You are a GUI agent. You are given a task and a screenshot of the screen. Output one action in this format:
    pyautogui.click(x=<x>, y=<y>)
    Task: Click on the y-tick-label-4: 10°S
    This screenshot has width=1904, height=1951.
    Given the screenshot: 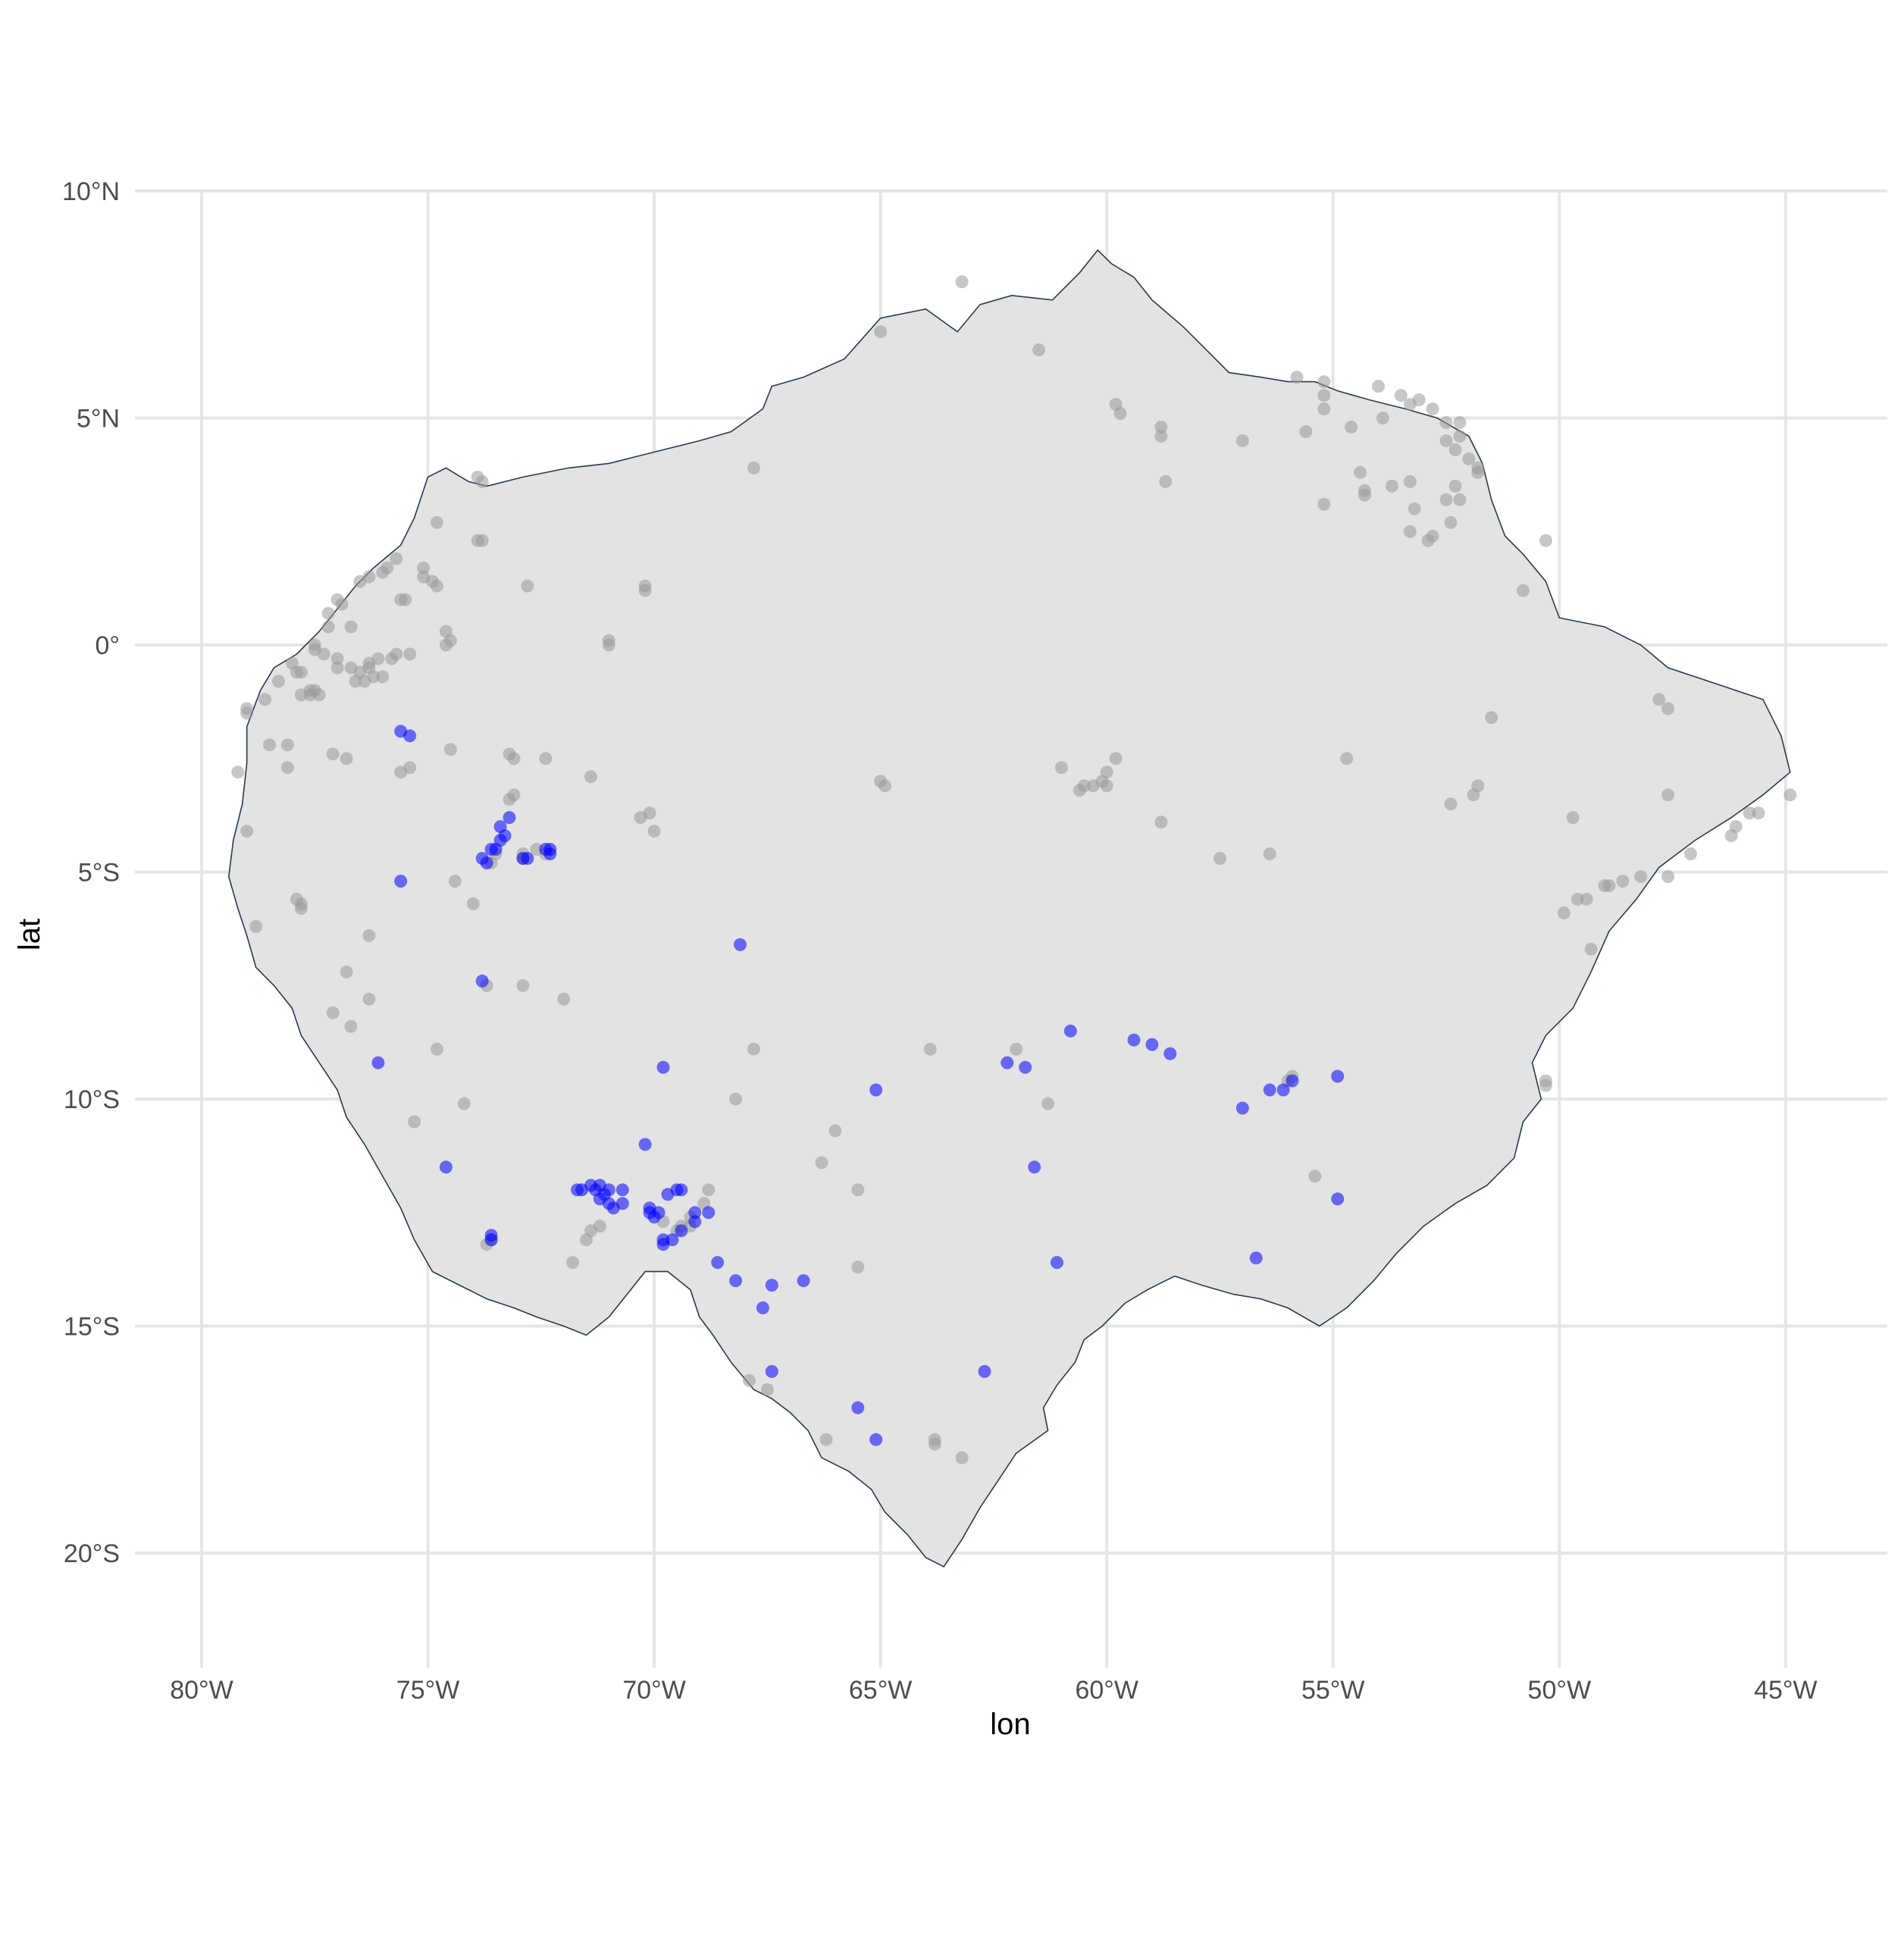 What is the action you would take?
    pyautogui.click(x=92, y=1099)
    